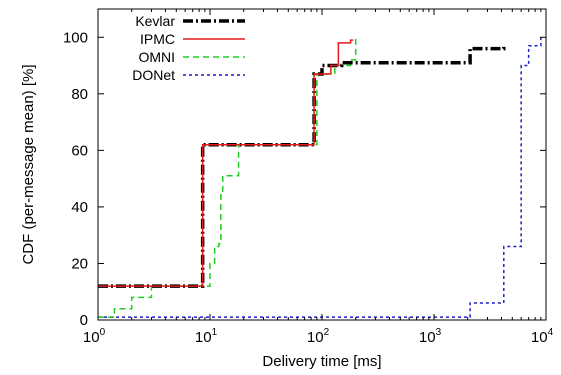 This screenshot has height=375, width=561. Describe the element at coordinates (188, 48) in the screenshot. I see `legend: Kevlar IPMC OMNI DONet` at that location.